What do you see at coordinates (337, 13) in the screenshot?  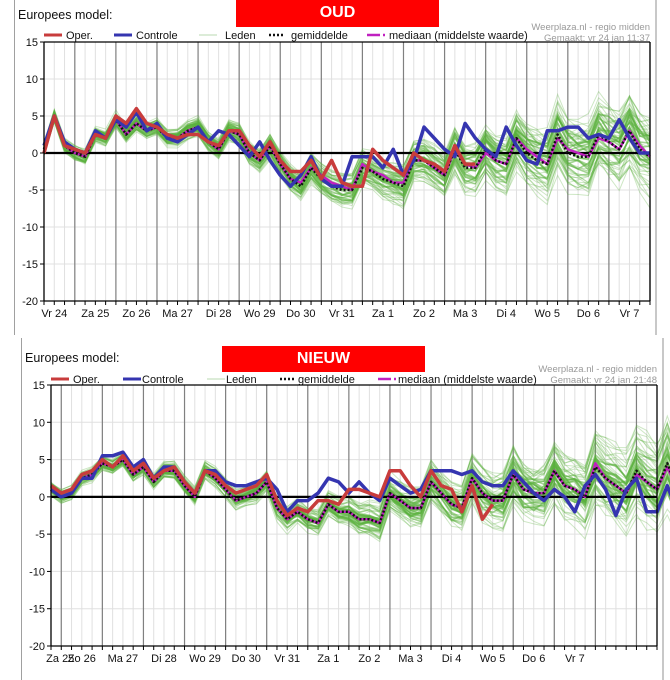 I see `banner-oud: OUD` at bounding box center [337, 13].